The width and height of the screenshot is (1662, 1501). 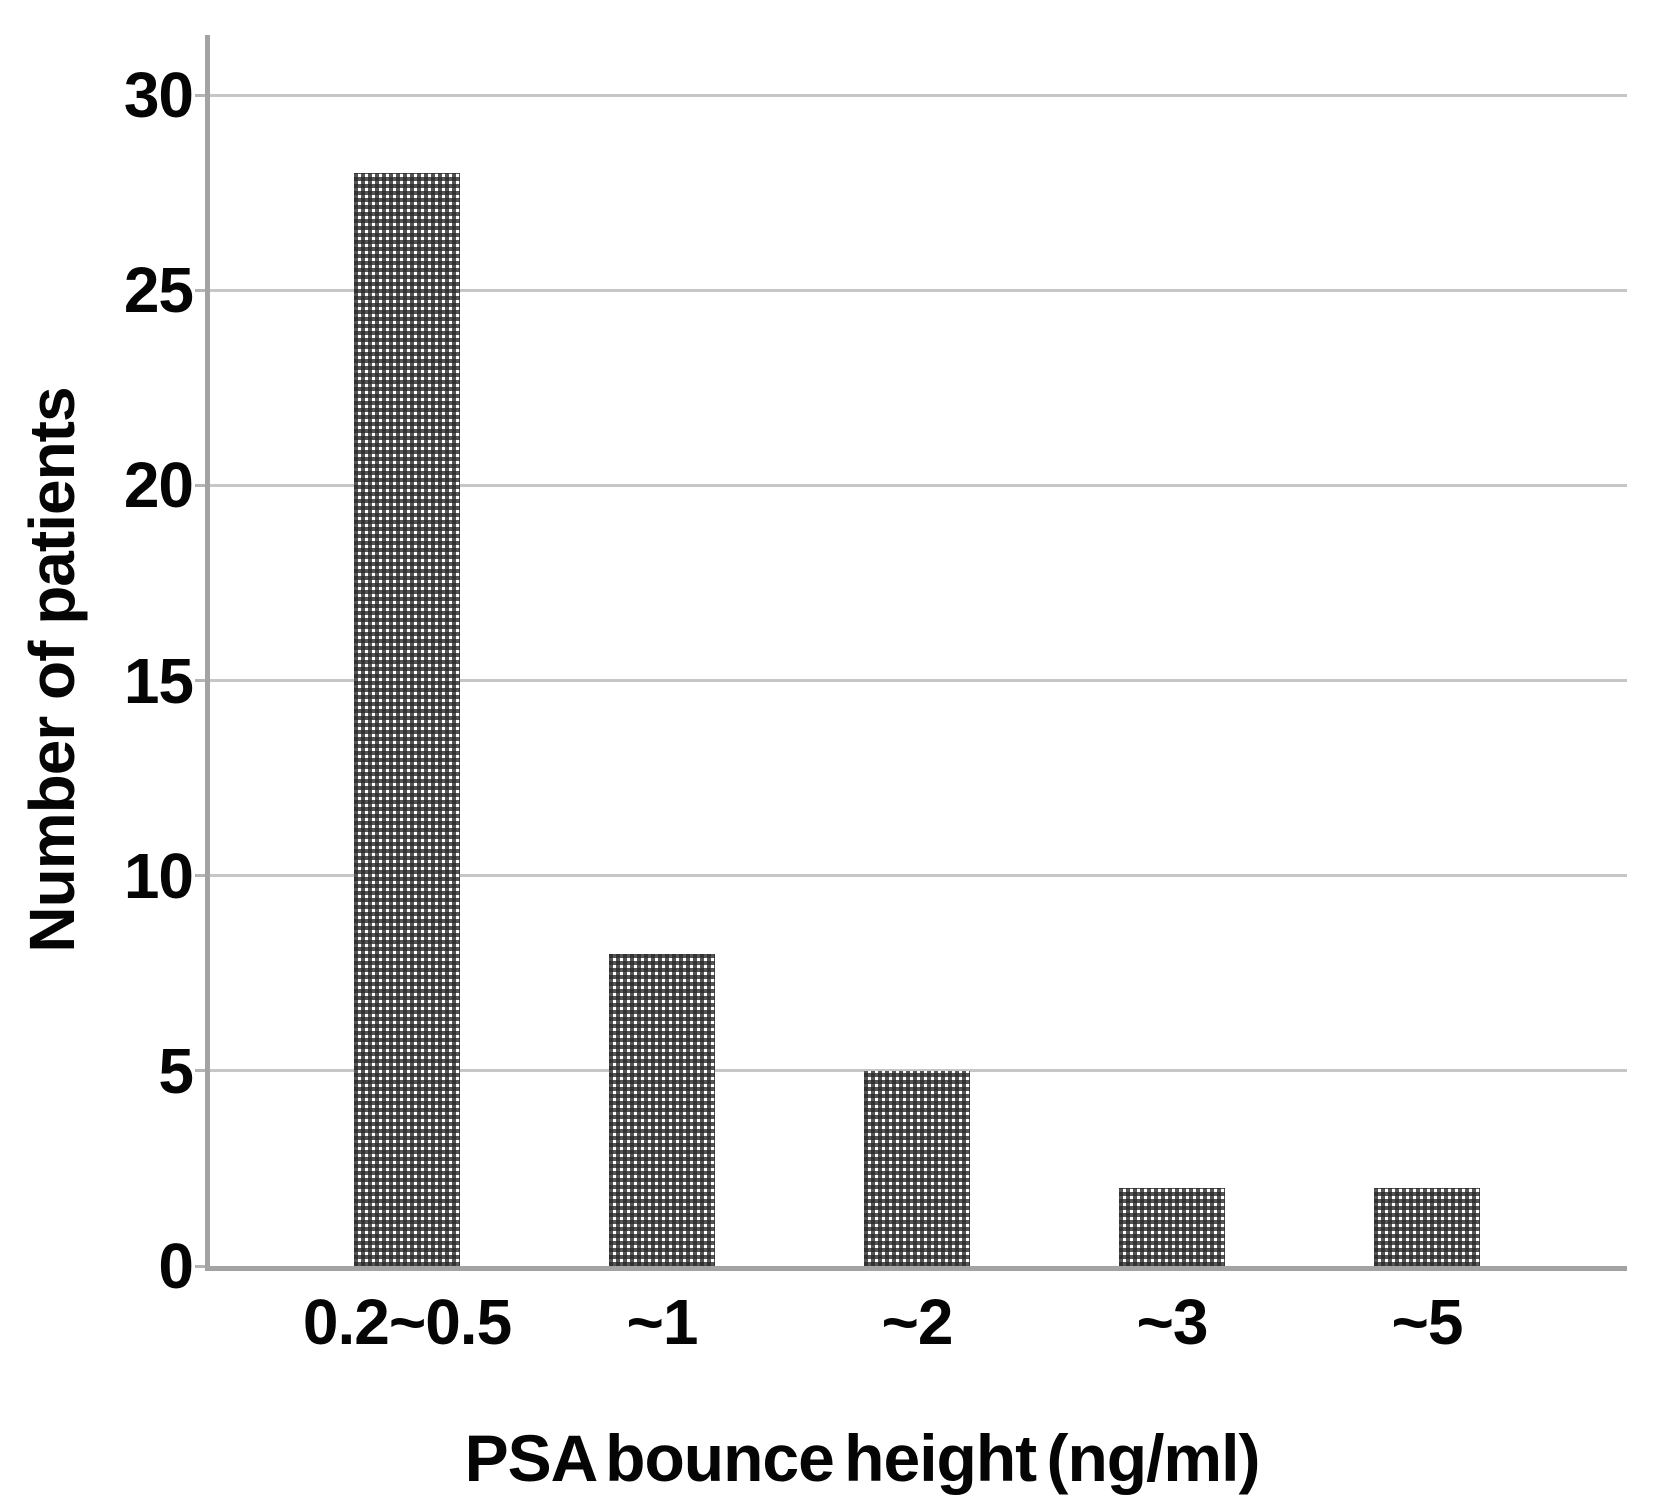 I want to click on y-tick-label: 10, so click(x=158, y=875).